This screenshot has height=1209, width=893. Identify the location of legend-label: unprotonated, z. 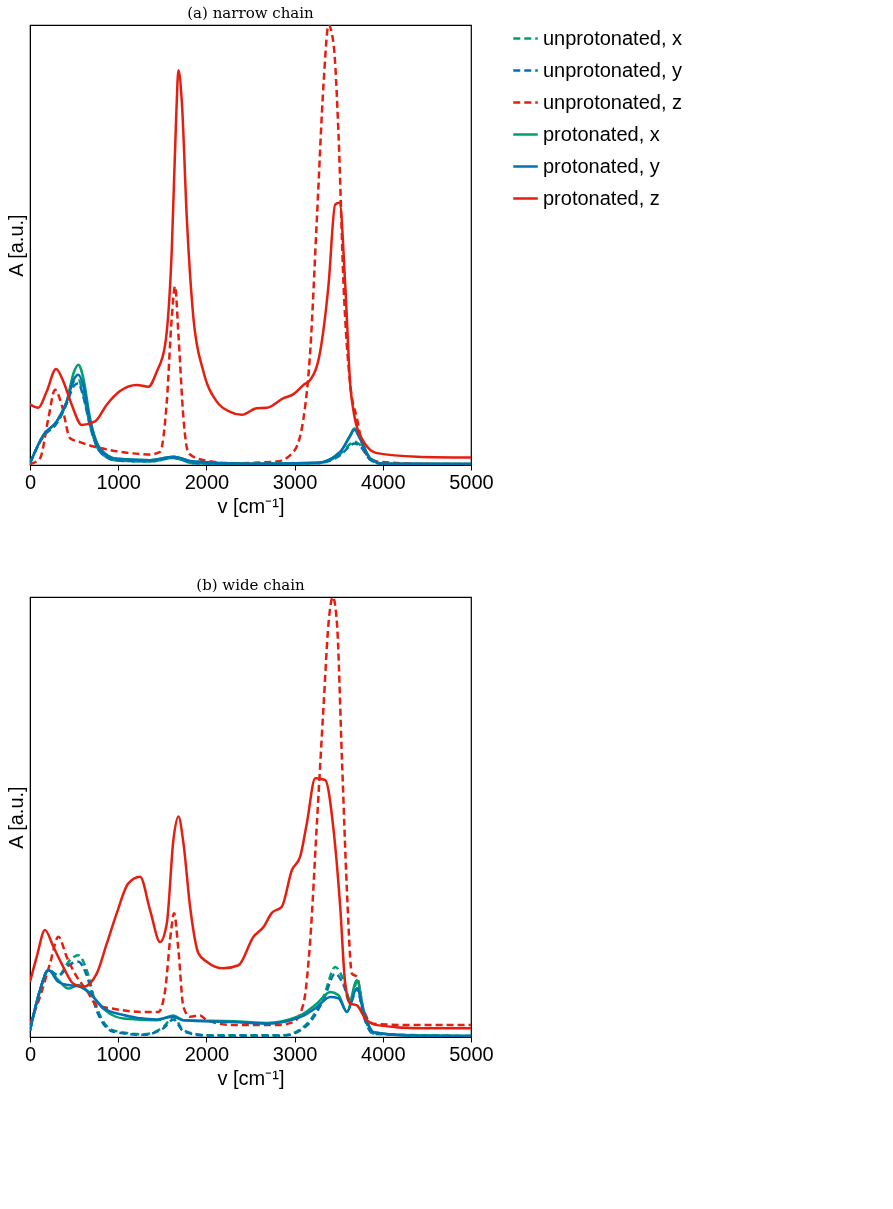
(612, 101).